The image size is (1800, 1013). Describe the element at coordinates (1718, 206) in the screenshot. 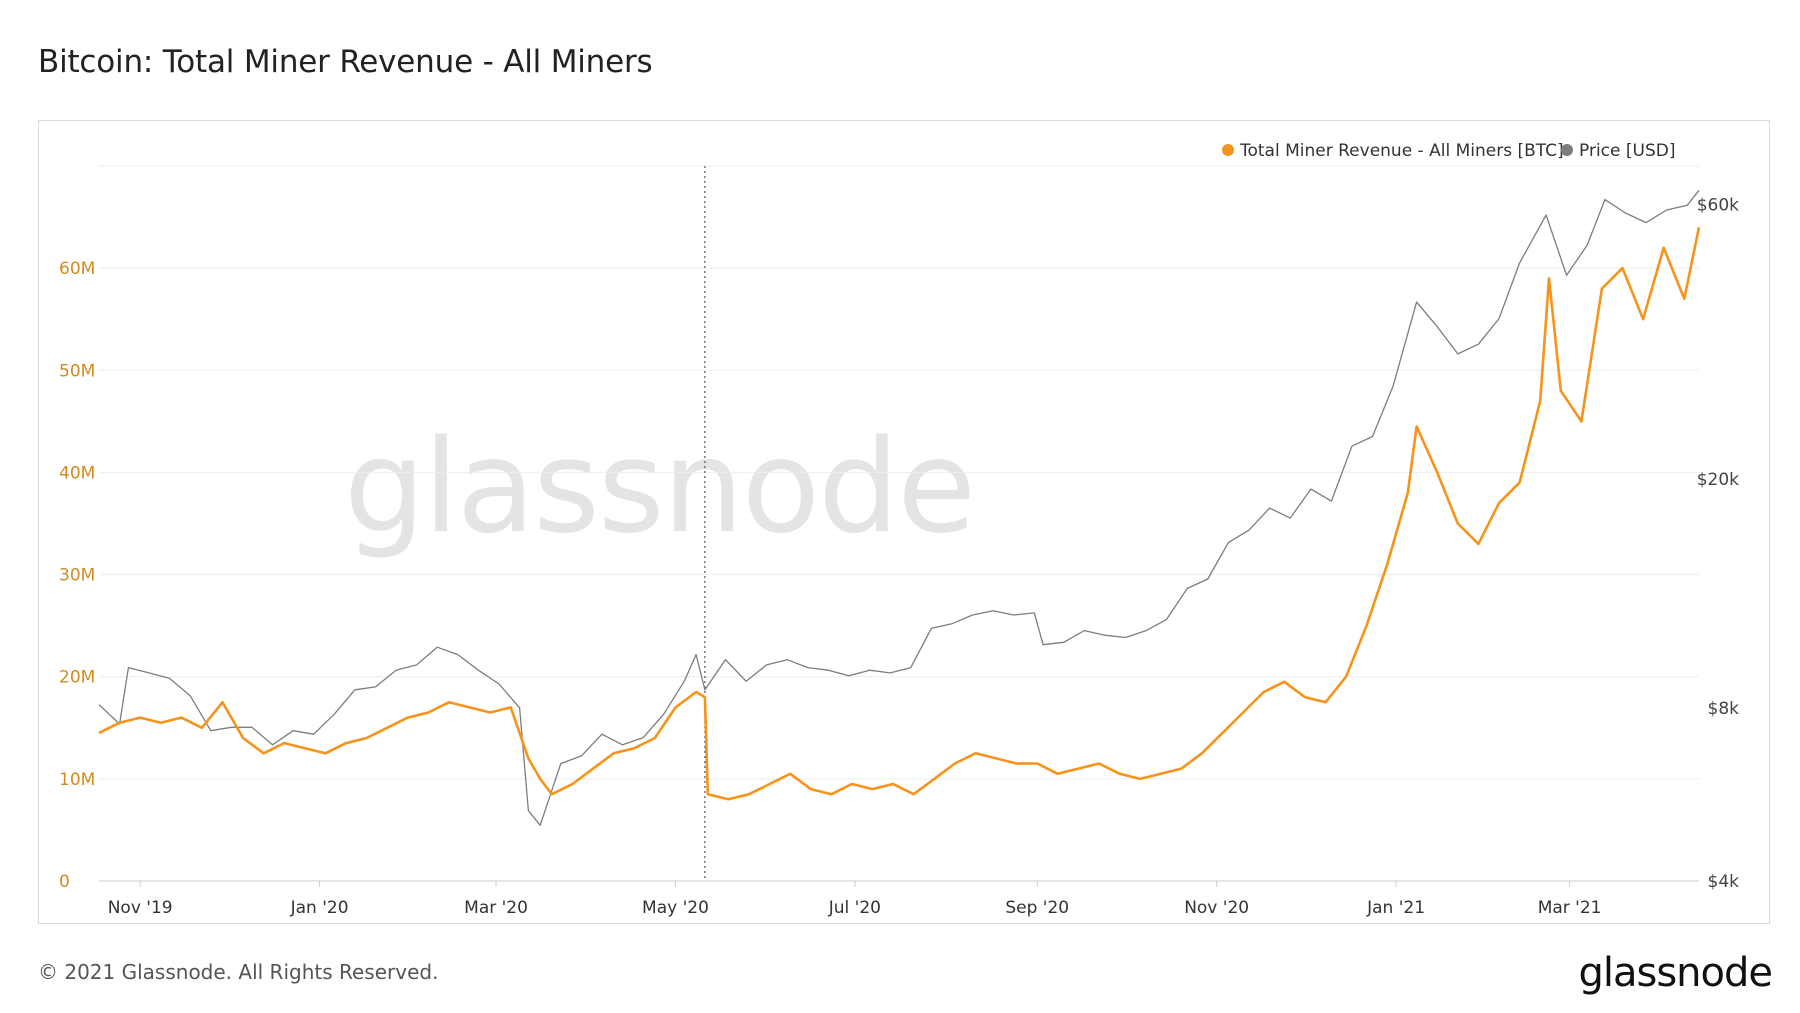

I see `y-right-tick-label: $60k` at that location.